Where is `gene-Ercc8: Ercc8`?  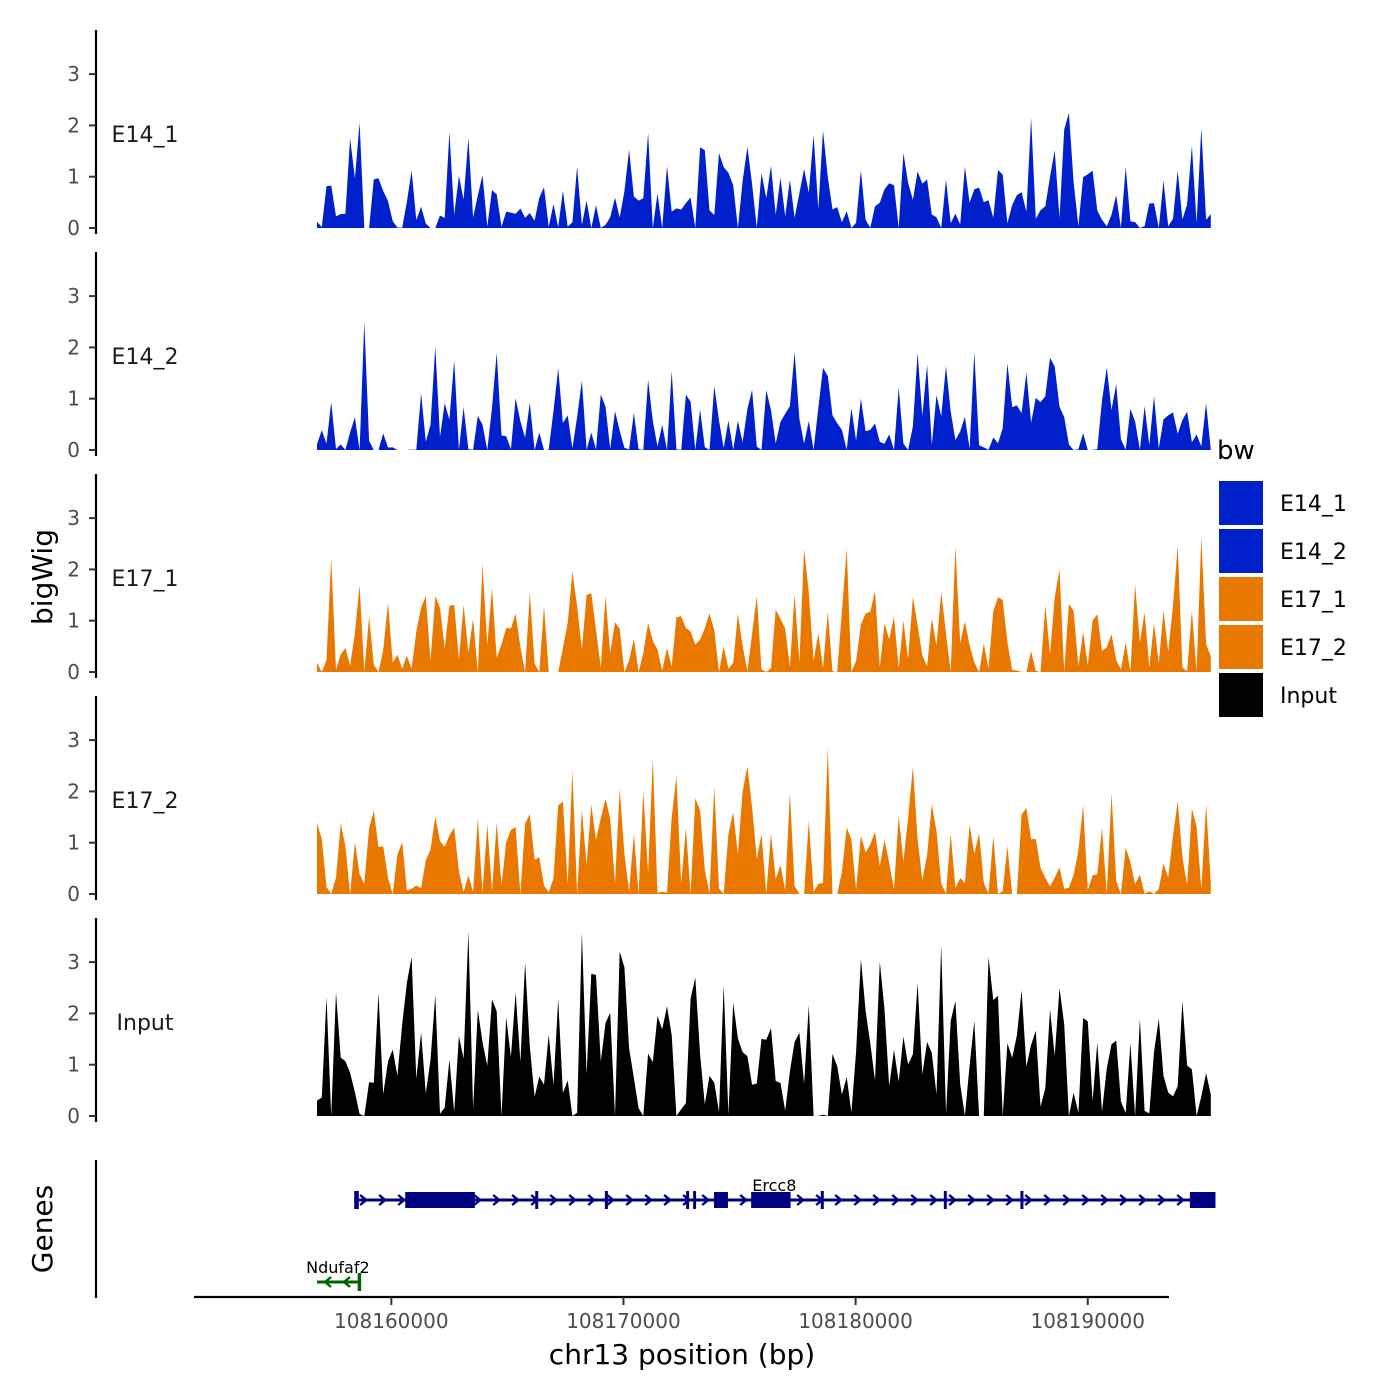 gene-Ercc8: Ercc8 is located at coordinates (785, 1192).